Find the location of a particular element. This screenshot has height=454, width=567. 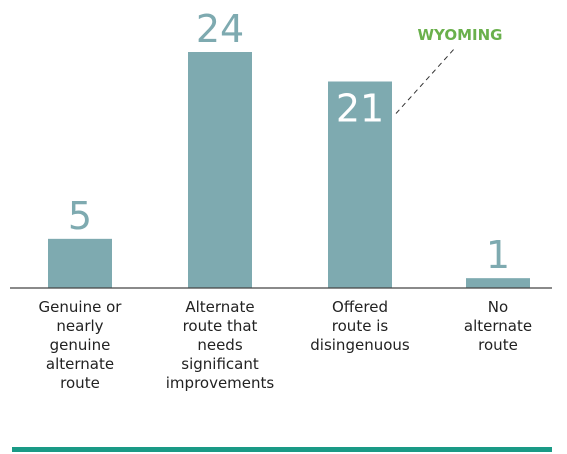

x-tick-label: No alternate route is located at coordinates (498, 326).